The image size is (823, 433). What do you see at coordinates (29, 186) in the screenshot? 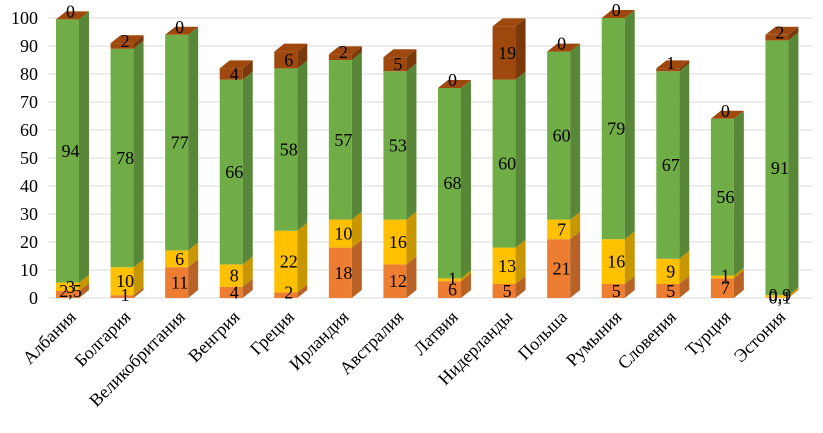
I see `y-tick-label: 40` at bounding box center [29, 186].